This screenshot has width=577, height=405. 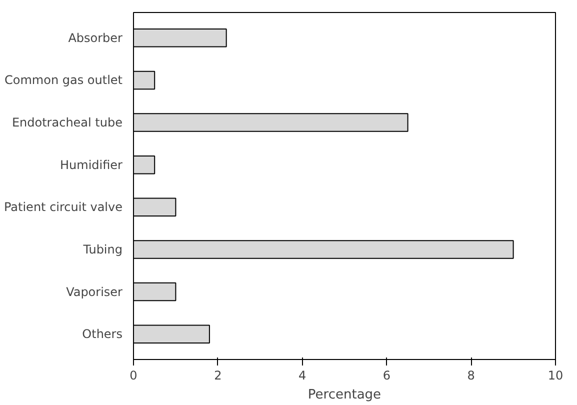 What do you see at coordinates (63, 207) in the screenshot?
I see `y-tick-label: Patient circuit valve` at bounding box center [63, 207].